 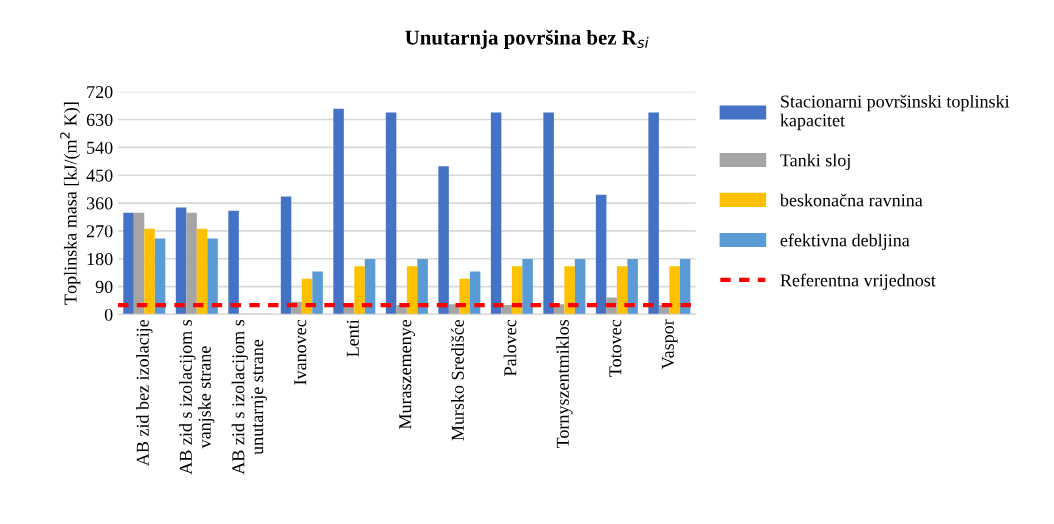 What do you see at coordinates (99, 203) in the screenshot?
I see `y-tick-label: 360` at bounding box center [99, 203].